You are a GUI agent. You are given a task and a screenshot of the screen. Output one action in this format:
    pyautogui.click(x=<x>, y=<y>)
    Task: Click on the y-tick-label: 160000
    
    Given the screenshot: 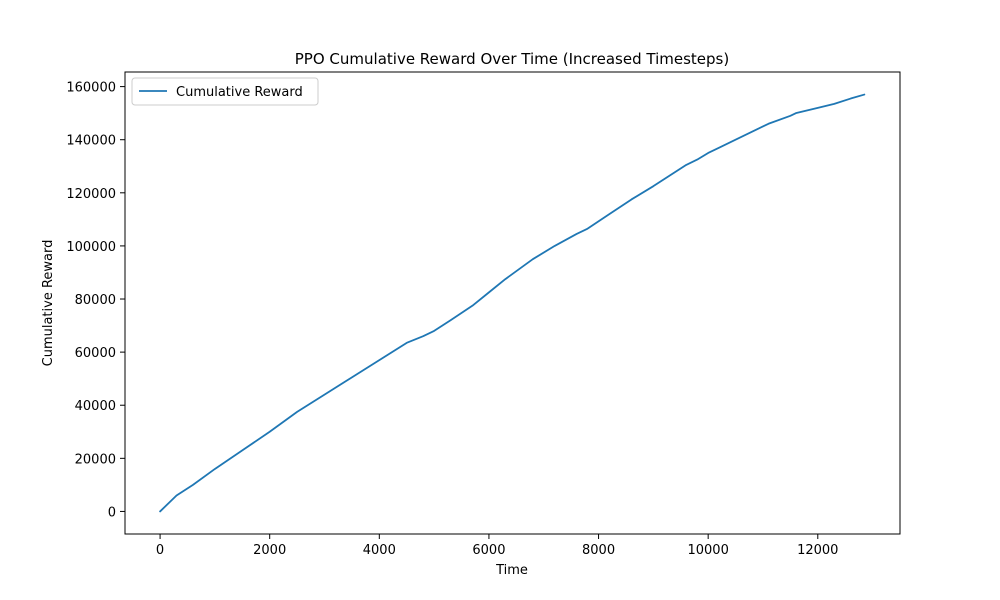 What is the action you would take?
    pyautogui.click(x=91, y=88)
    